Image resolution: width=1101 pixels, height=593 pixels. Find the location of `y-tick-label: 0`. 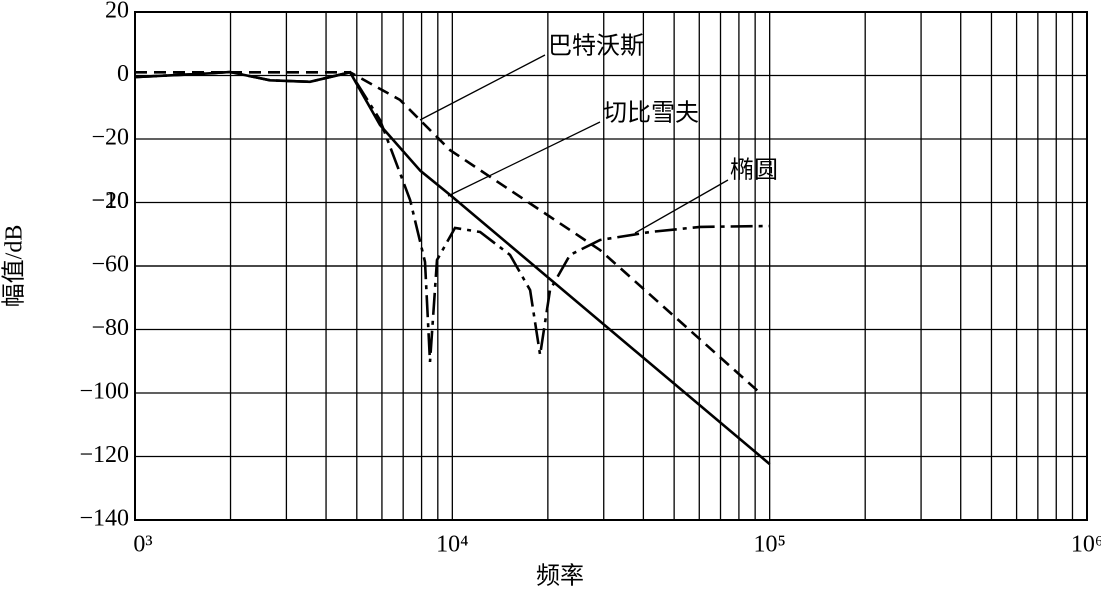

y-tick-label: 0 is located at coordinates (123, 74).